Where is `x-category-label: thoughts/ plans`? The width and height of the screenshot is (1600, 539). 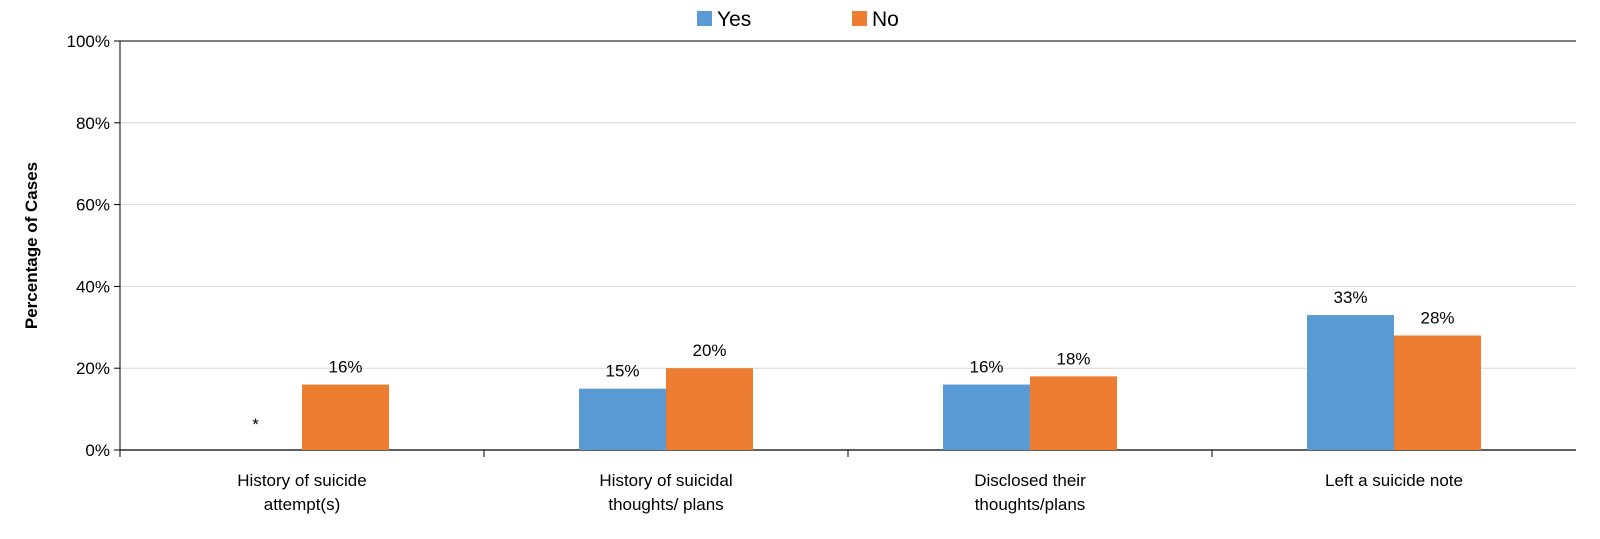 x-category-label: thoughts/ plans is located at coordinates (665, 504).